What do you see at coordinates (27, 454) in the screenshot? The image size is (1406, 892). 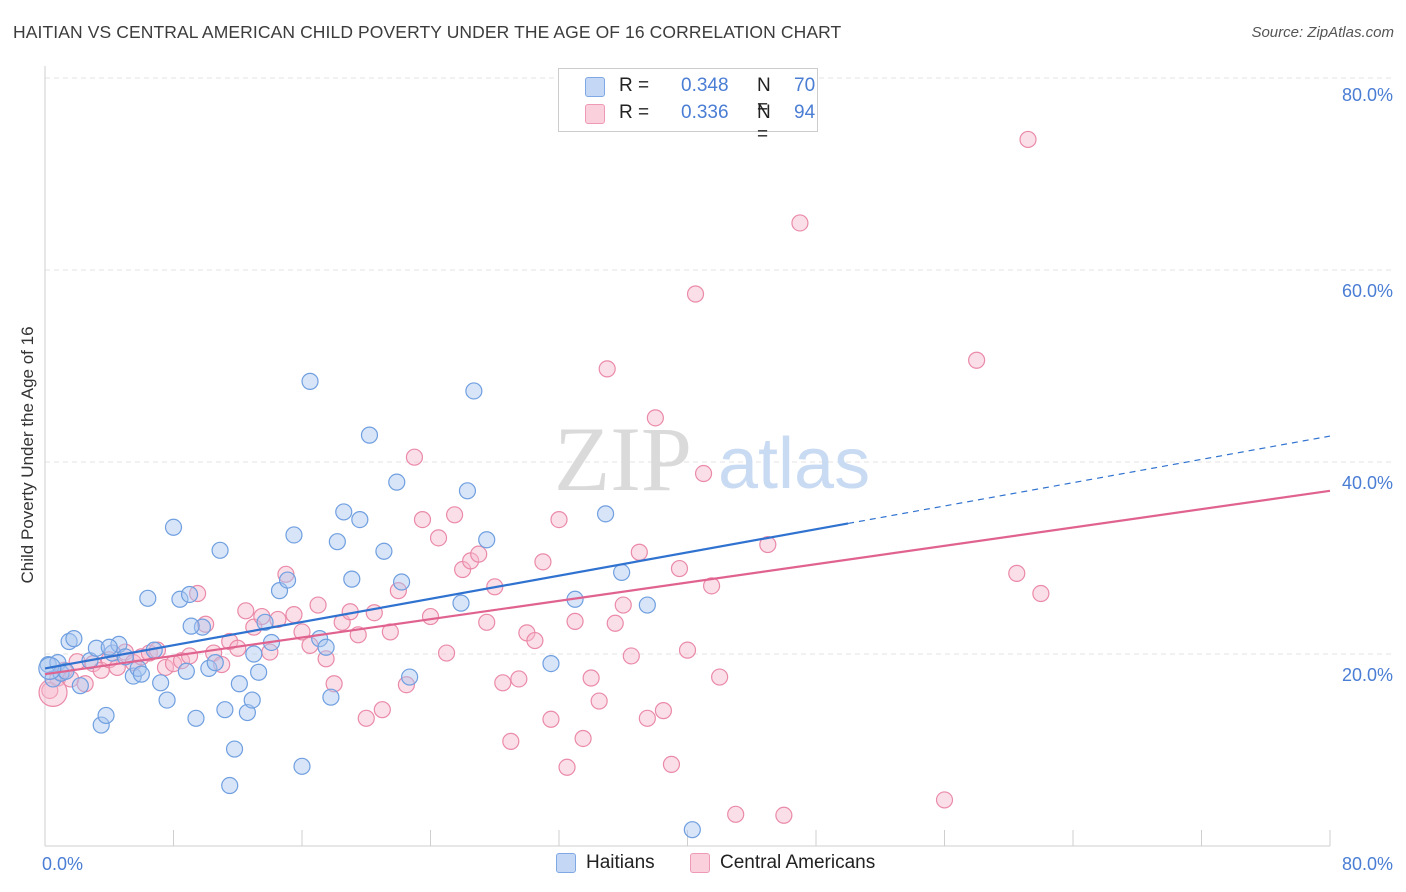 I see `y-axis-label: Child Poverty Under the Age of 16` at bounding box center [27, 454].